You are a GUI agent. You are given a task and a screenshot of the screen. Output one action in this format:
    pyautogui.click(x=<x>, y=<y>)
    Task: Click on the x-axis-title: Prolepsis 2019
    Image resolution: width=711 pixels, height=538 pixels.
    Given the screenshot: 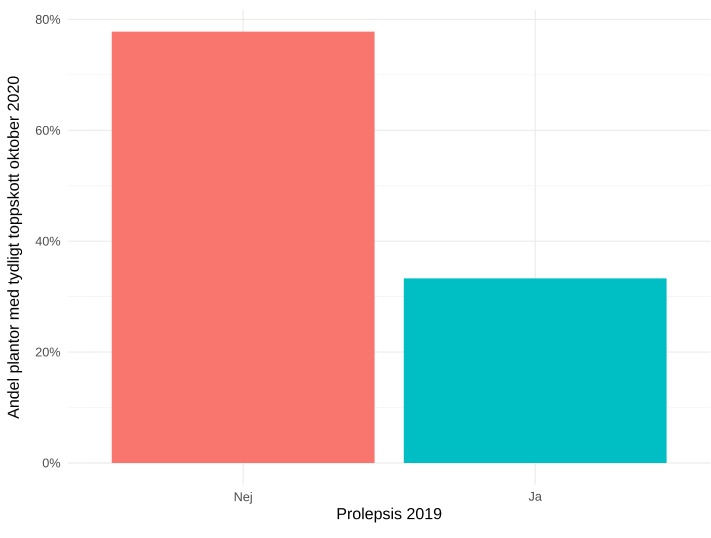 What is the action you would take?
    pyautogui.click(x=390, y=515)
    